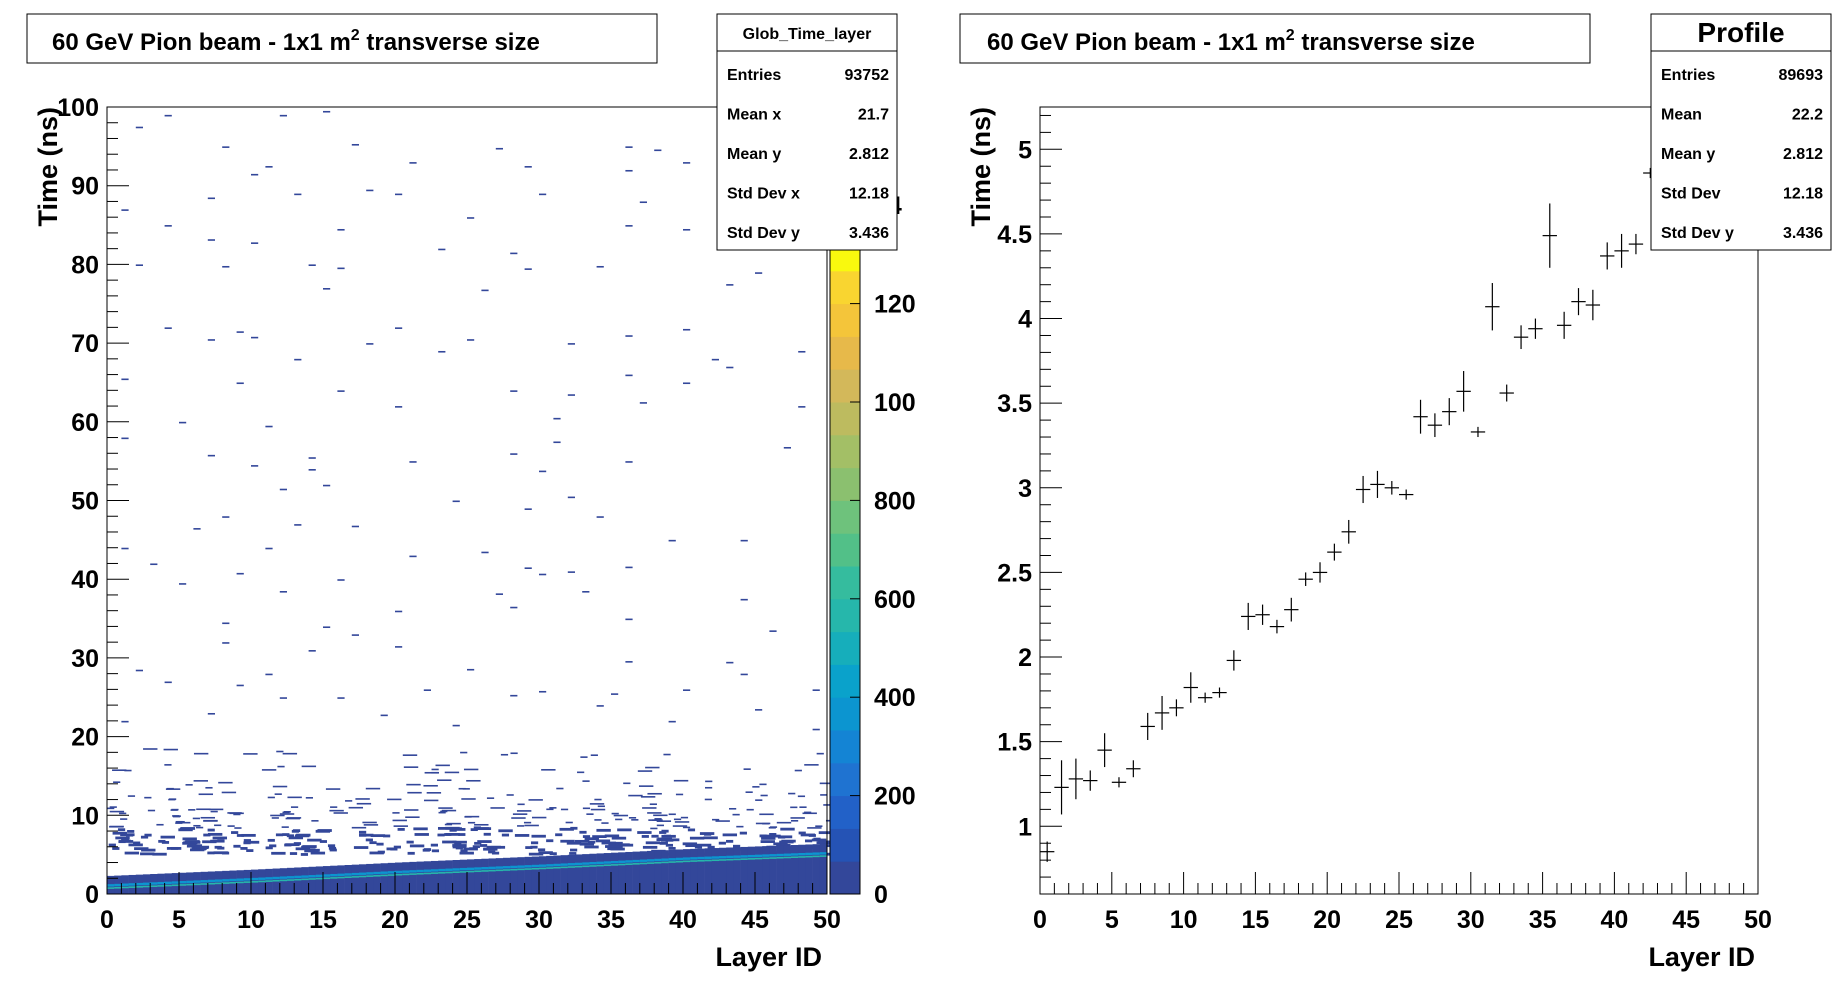  What do you see at coordinates (1255, 920) in the screenshot?
I see `x-tick-label: 15` at bounding box center [1255, 920].